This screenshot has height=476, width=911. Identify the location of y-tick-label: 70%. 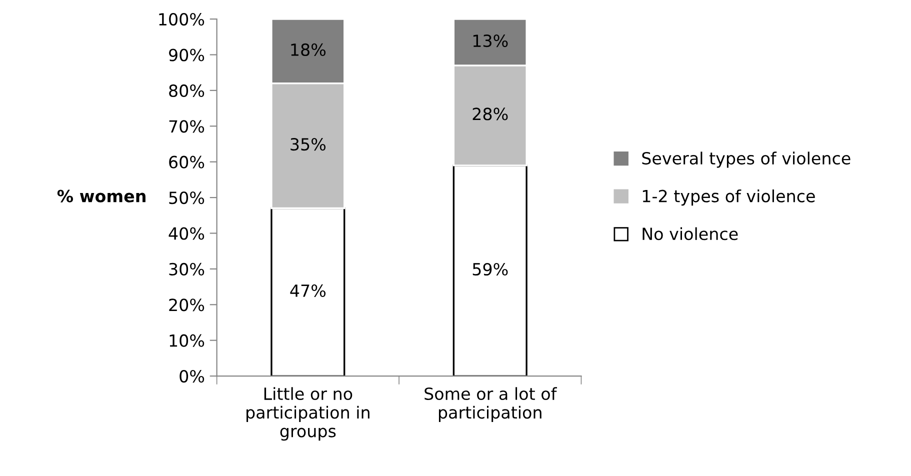
(186, 126).